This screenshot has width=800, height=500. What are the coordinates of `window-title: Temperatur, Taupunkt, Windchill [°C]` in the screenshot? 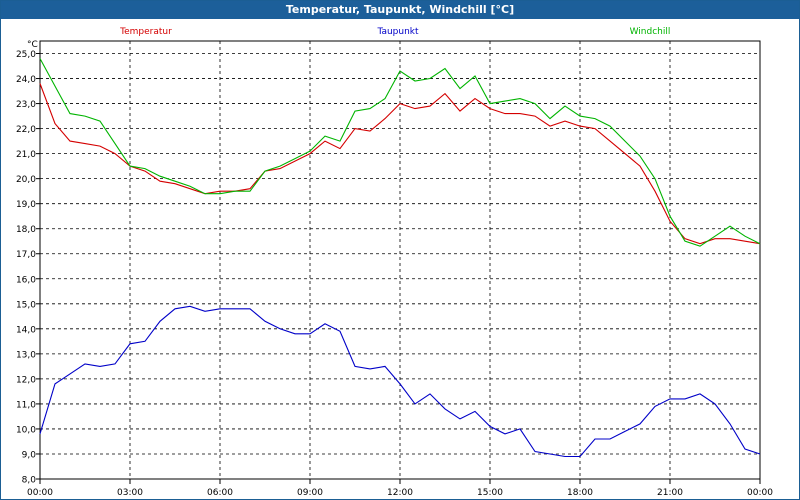 It's located at (400, 10).